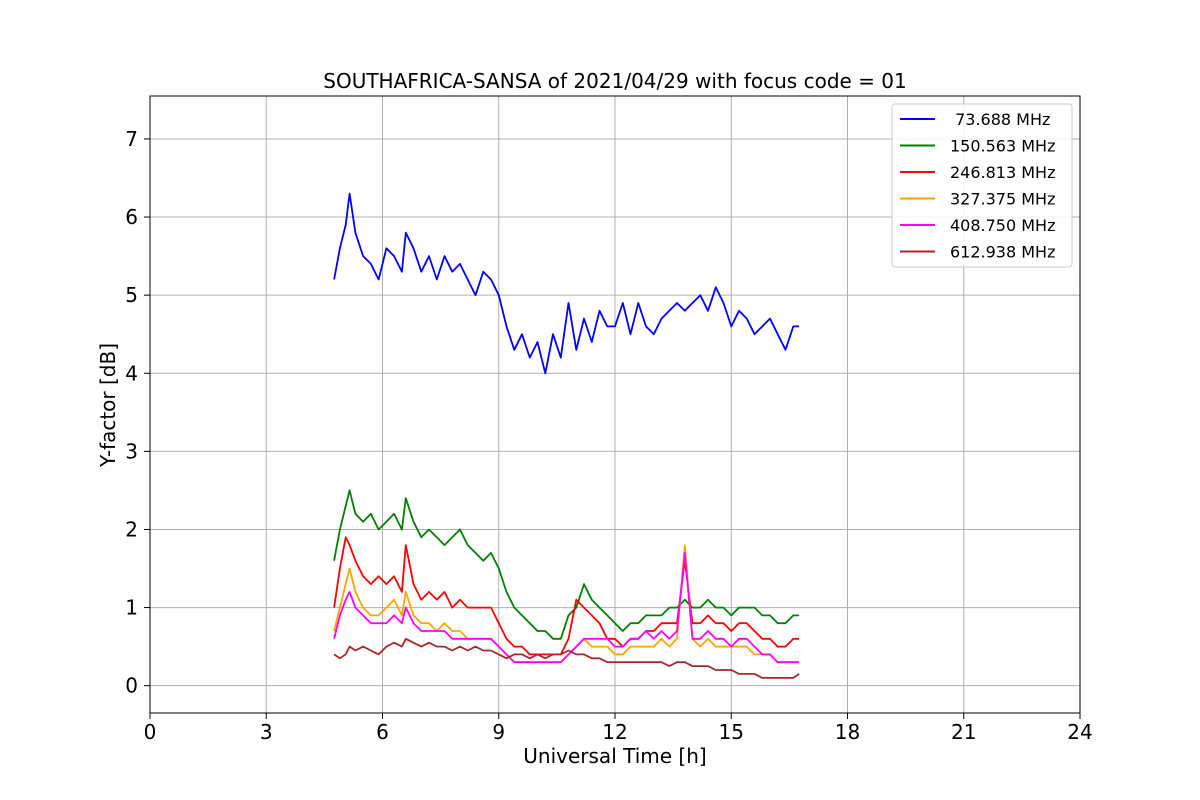 Image resolution: width=1200 pixels, height=800 pixels. Describe the element at coordinates (498, 732) in the screenshot. I see `x-tick-label: 9` at that location.